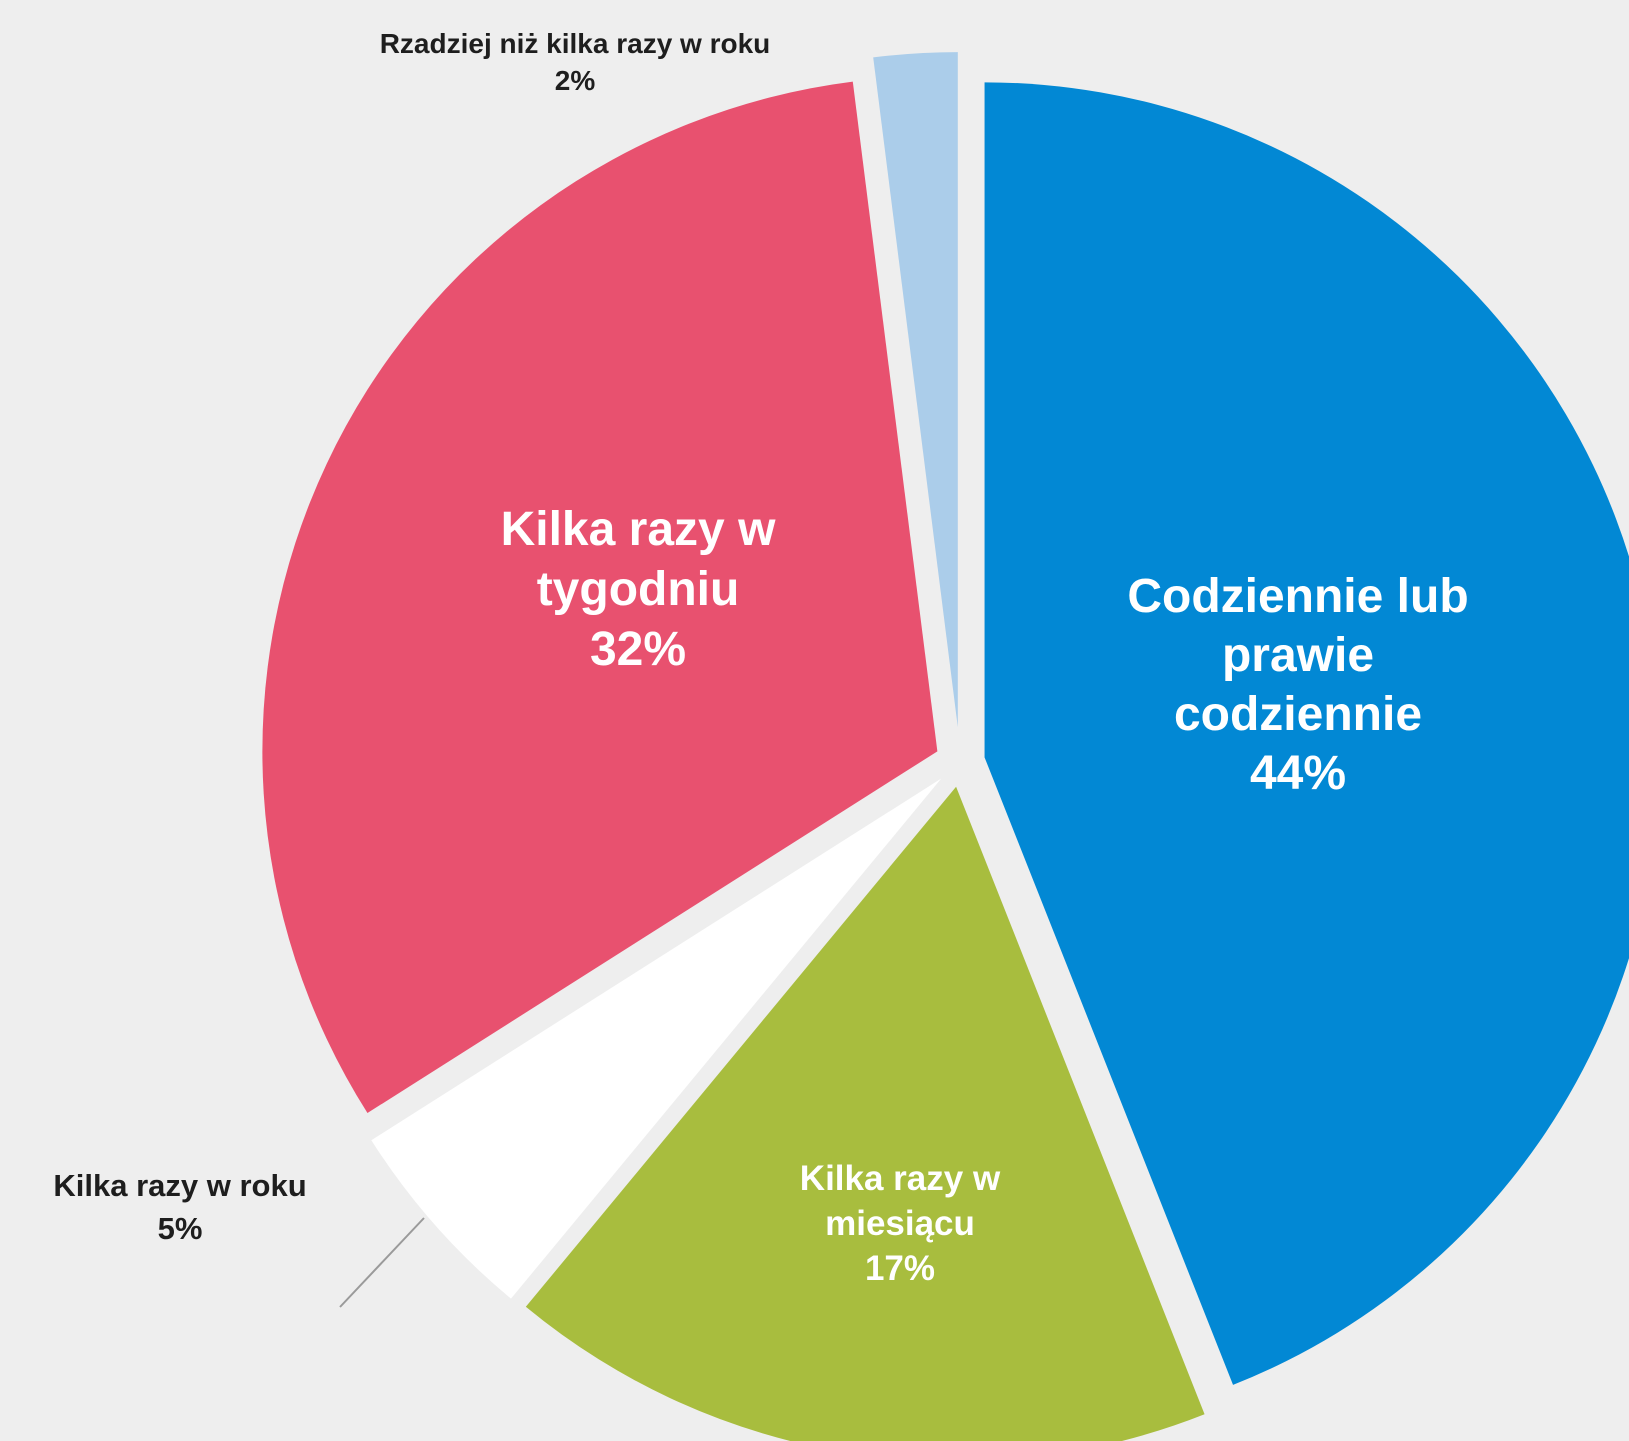 The height and width of the screenshot is (1441, 1629). What do you see at coordinates (575, 43) in the screenshot?
I see `slice-name-line: Rzadziej niż kilka razy w roku` at bounding box center [575, 43].